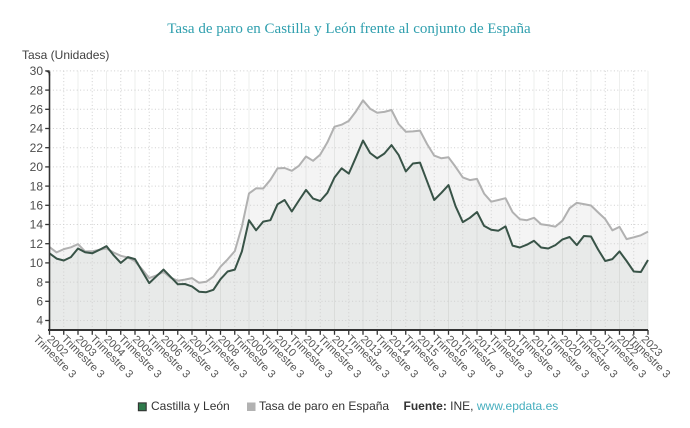  What do you see at coordinates (37, 148) in the screenshot?
I see `svg-text: 22` at bounding box center [37, 148].